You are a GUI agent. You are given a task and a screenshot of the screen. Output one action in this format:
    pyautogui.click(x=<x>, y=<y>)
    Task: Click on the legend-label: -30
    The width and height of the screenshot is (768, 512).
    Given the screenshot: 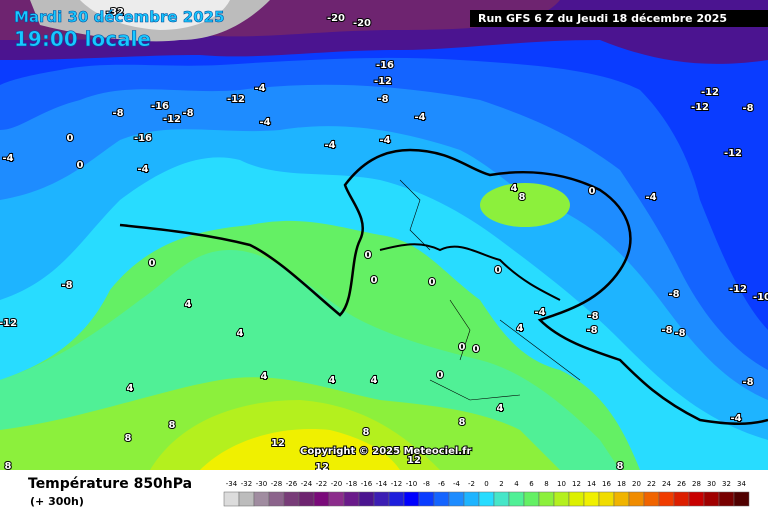 What is the action you would take?
    pyautogui.click(x=261, y=484)
    